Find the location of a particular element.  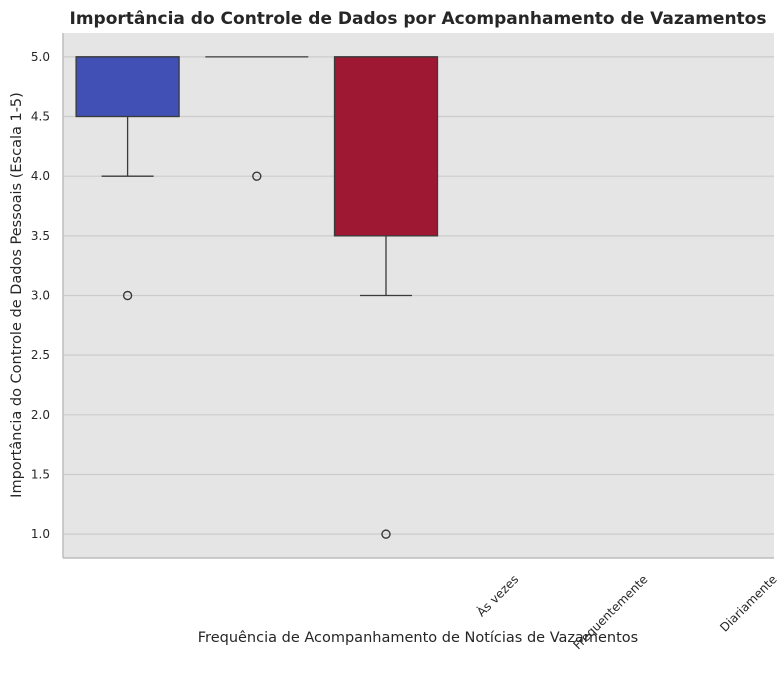

x-tick-label: Diariamente is located at coordinates (748, 603).